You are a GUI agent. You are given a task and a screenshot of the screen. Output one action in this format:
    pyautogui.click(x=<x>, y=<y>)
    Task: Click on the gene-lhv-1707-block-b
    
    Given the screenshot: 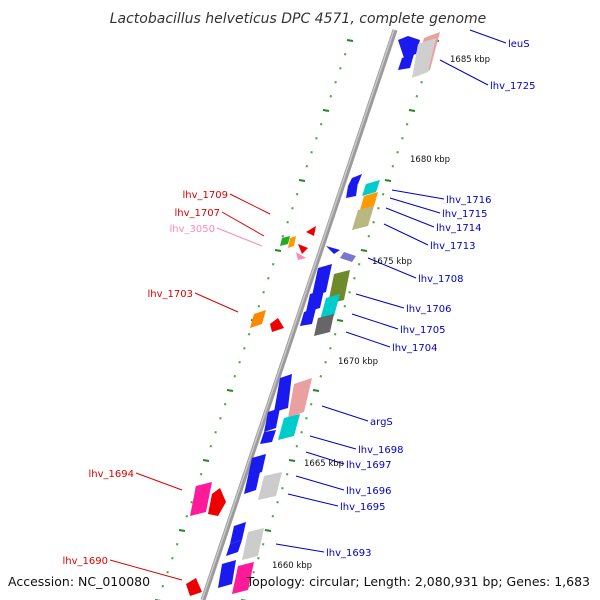 What is the action you would take?
    pyautogui.click(x=292, y=242)
    